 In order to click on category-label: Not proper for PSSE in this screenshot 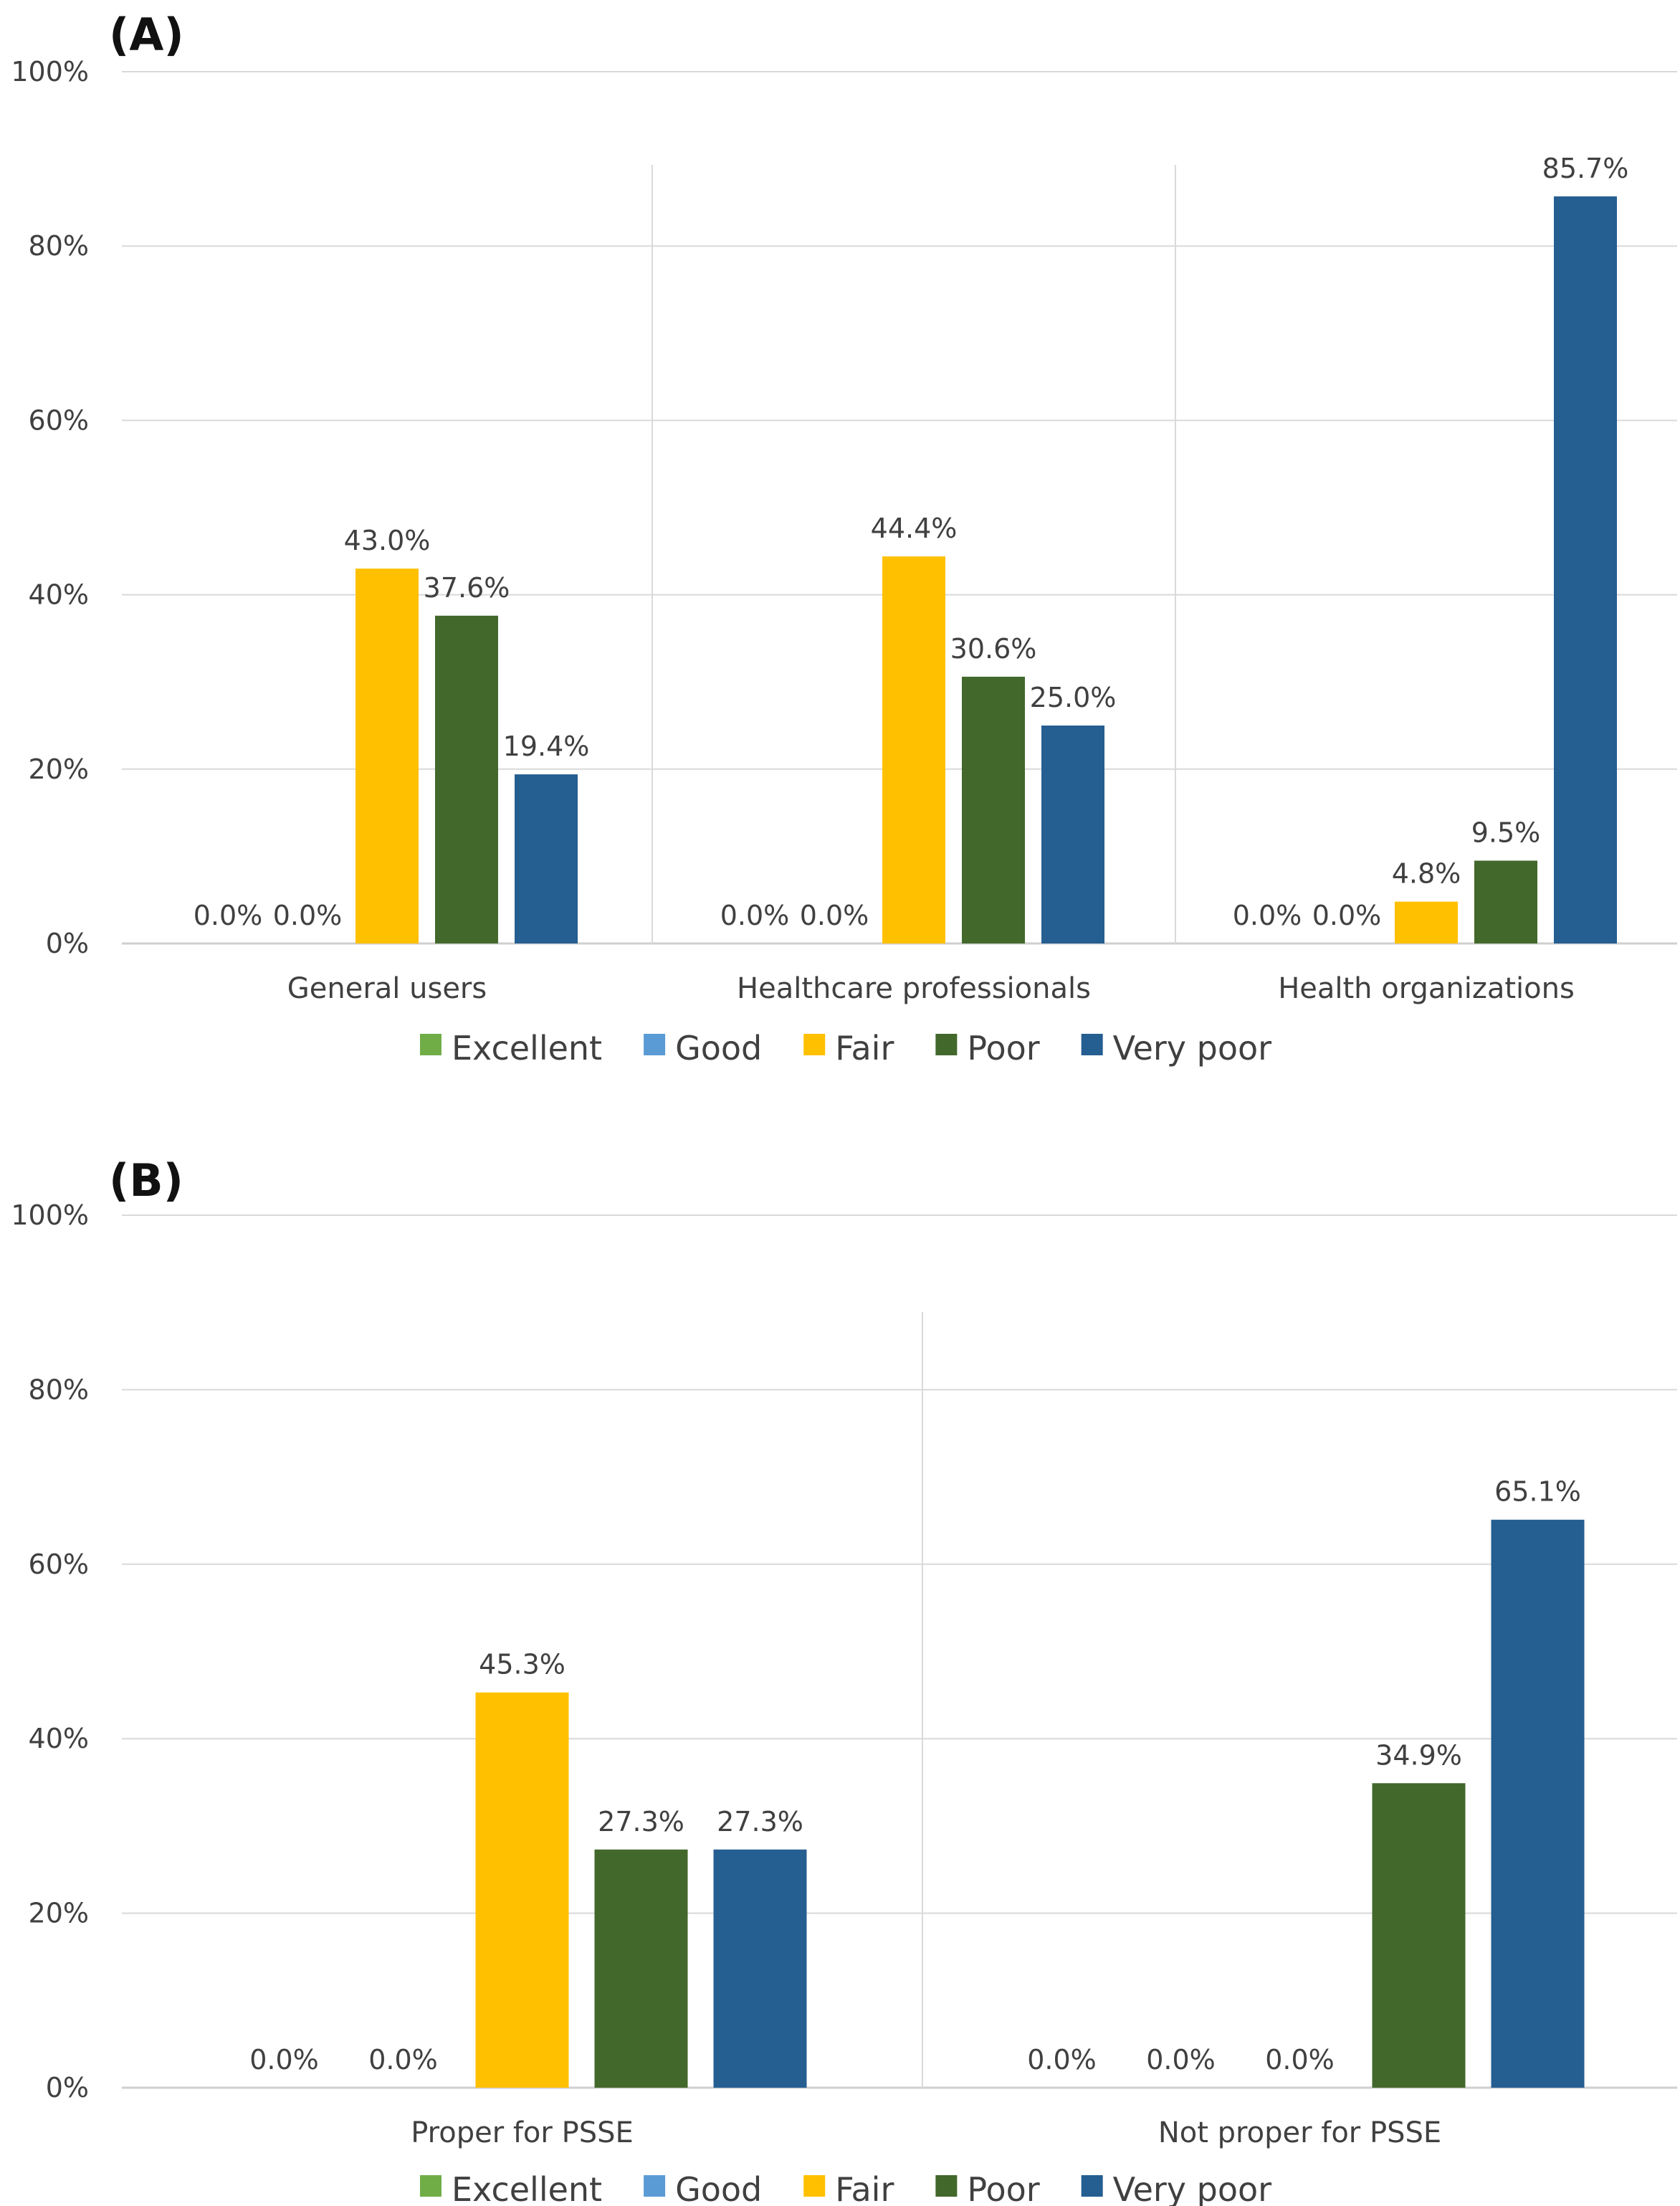, I will do `click(1299, 2132)`.